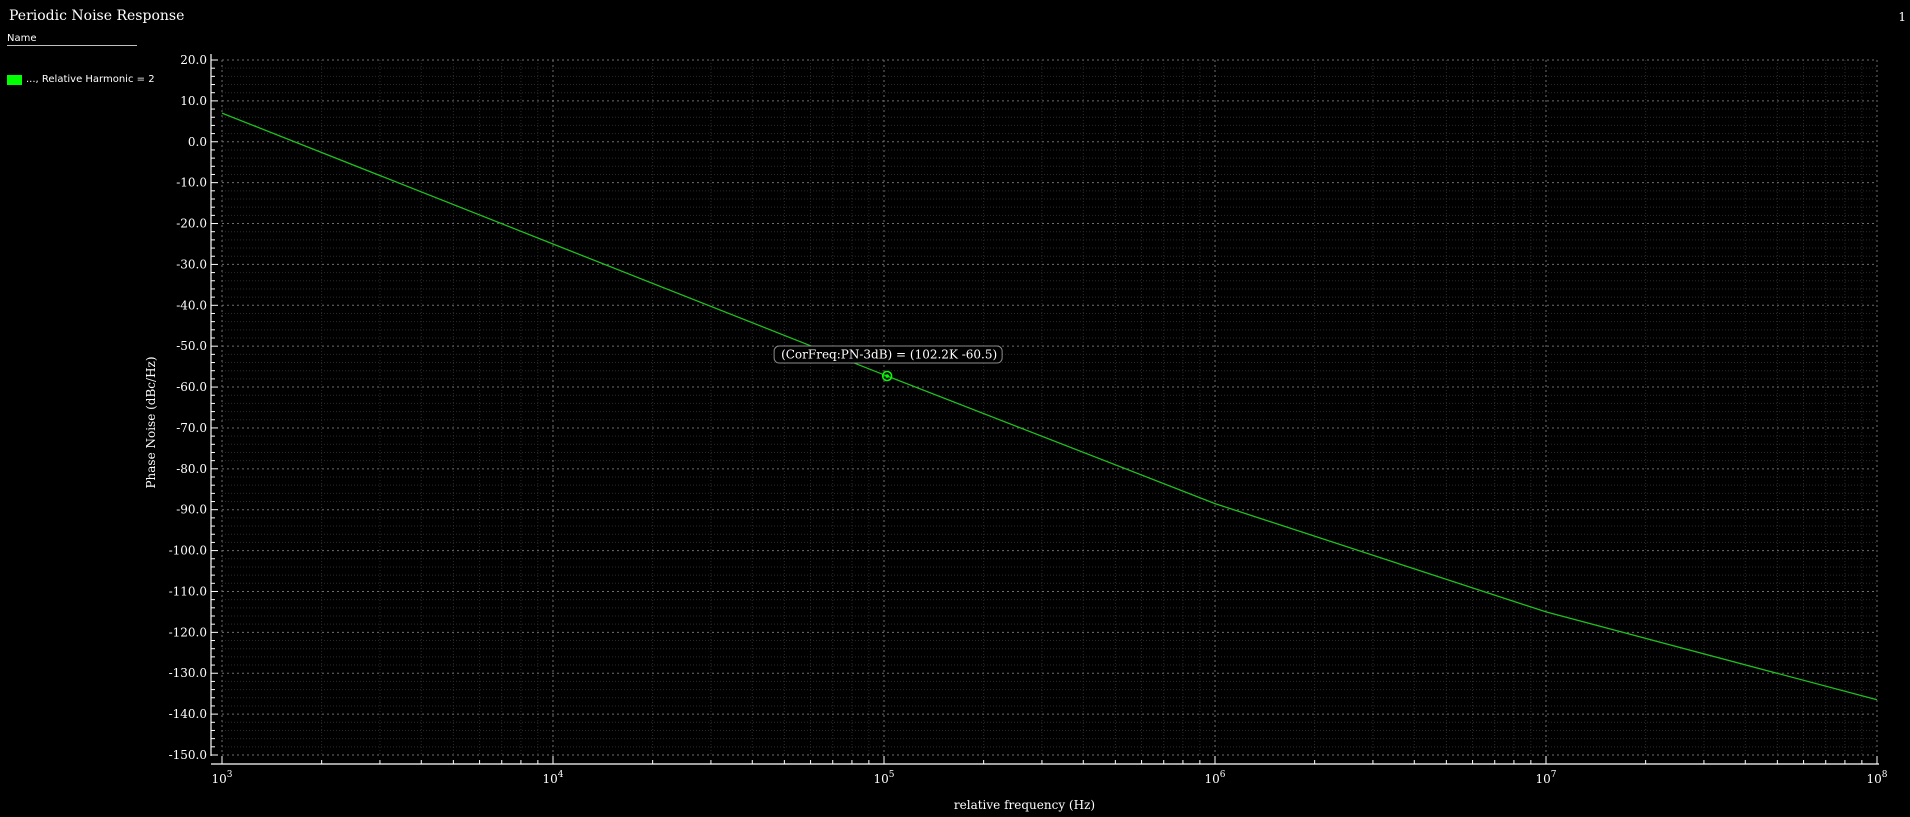 This screenshot has width=1910, height=817. I want to click on legend-label: ..., Relative Harmonic = 2, so click(90, 79).